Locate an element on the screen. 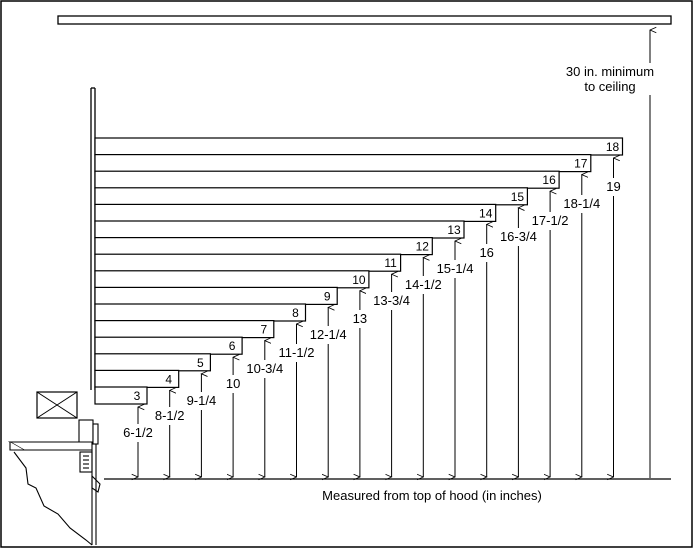 Image resolution: width=693 pixels, height=553 pixels. ceiling-note-line2: to ceiling is located at coordinates (609, 86).